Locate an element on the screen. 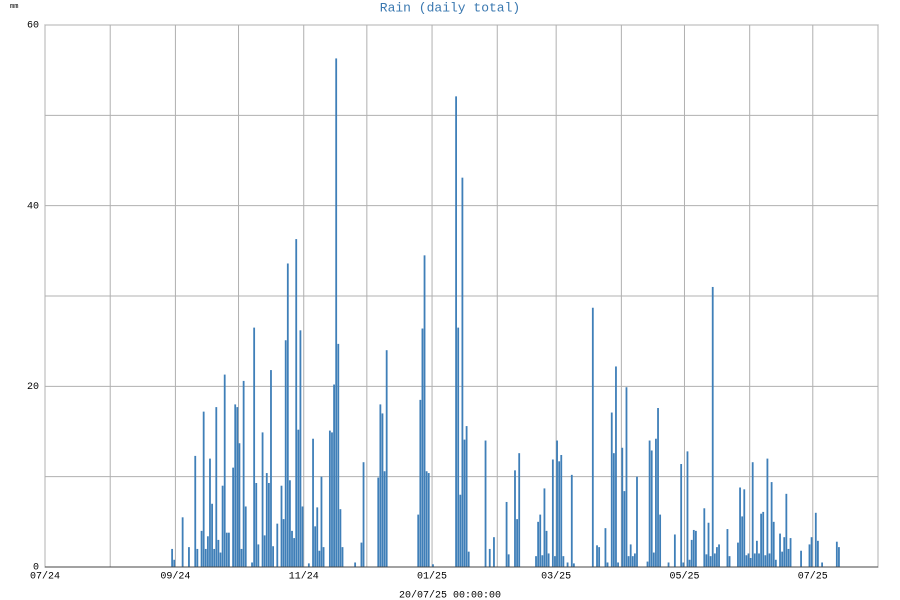 The image size is (900, 600). x-tick-label: 05/25 is located at coordinates (684, 577).